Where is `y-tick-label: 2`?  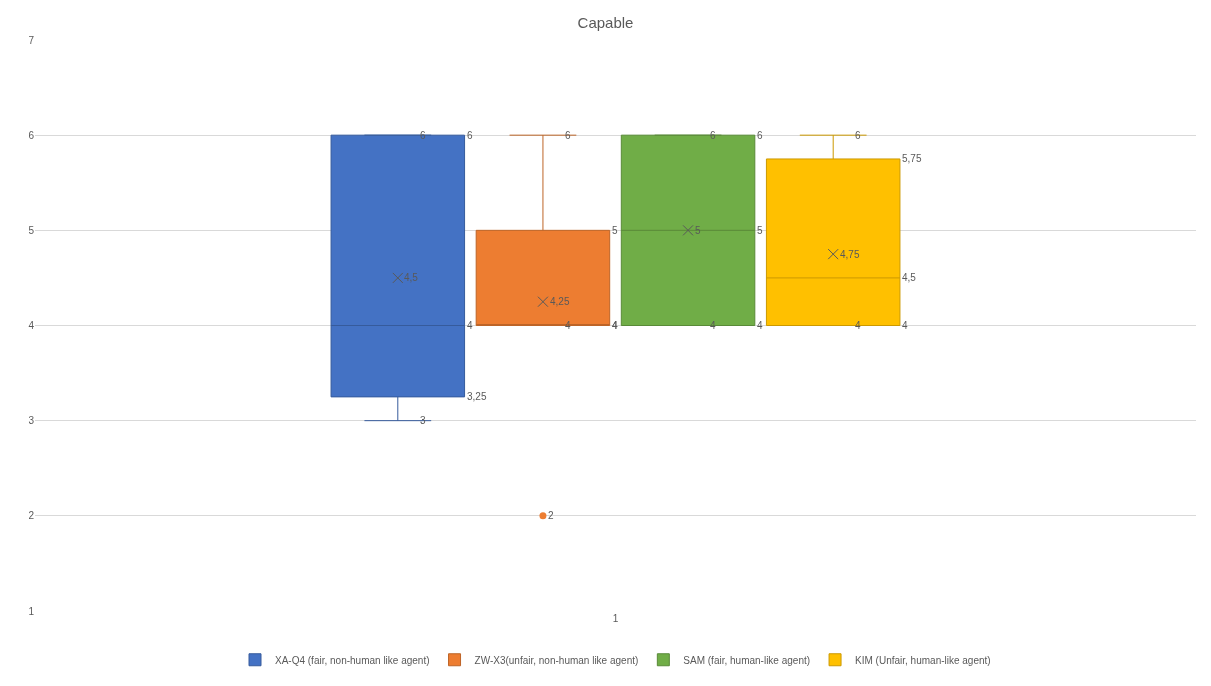
y-tick-label: 2 is located at coordinates (31, 516).